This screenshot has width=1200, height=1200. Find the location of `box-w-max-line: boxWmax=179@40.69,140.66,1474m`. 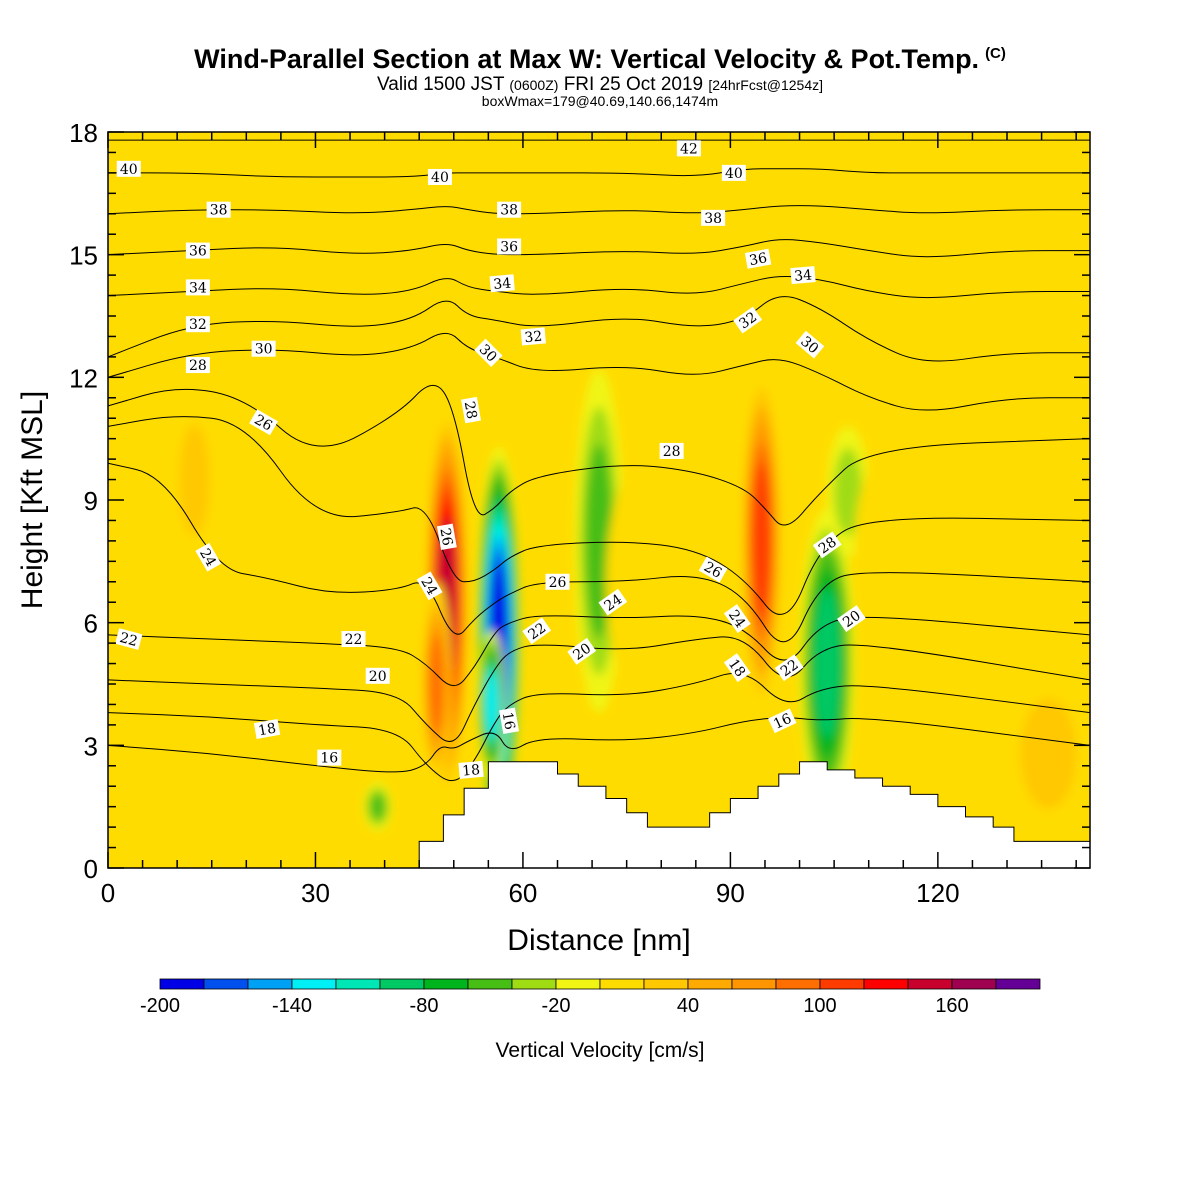

box-w-max-line: boxWmax=179@40.69,140.66,1474m is located at coordinates (600, 101).